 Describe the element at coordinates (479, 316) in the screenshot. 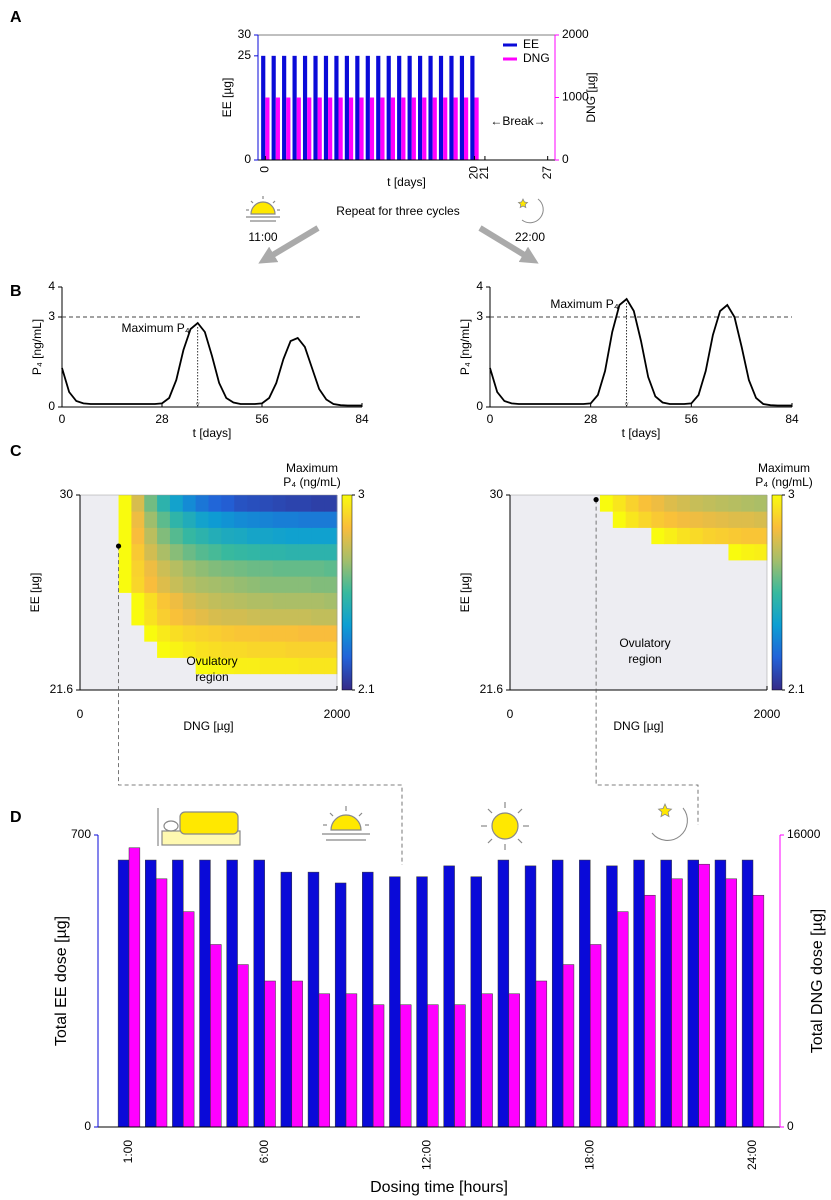

I see `y-tick-label: 3` at that location.